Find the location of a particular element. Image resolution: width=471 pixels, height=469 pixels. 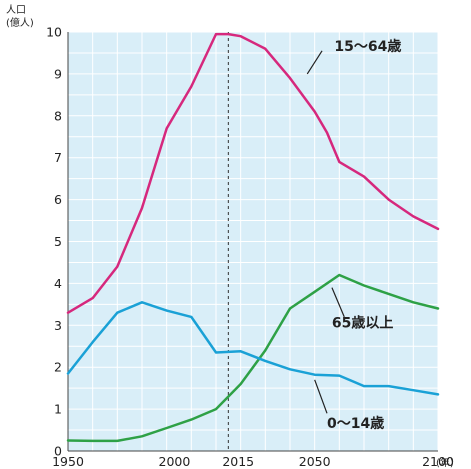

y-tick-label: 4 is located at coordinates (58, 283).